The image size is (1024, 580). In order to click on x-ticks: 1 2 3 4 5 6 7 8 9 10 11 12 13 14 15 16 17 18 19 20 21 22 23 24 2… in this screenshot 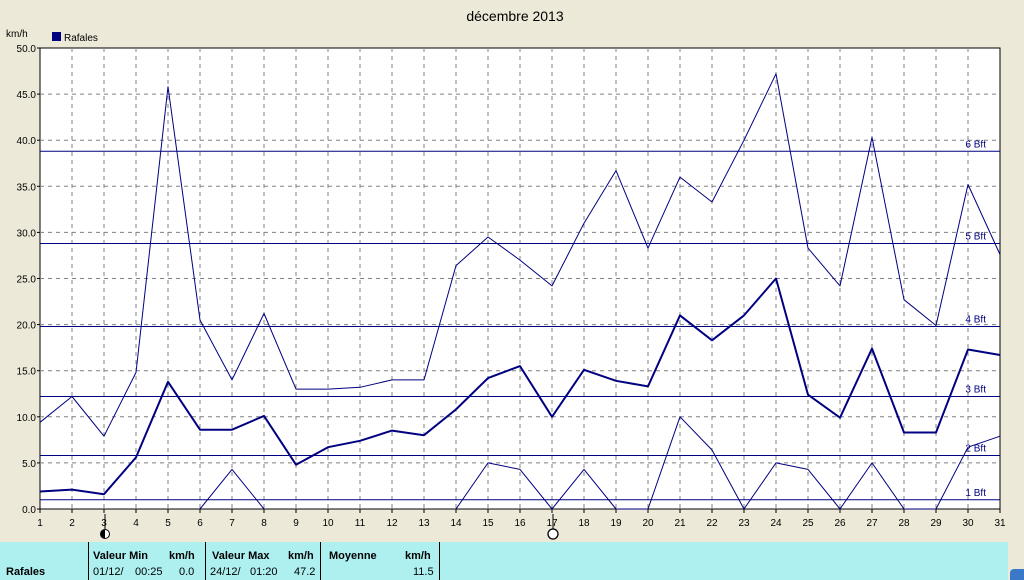, I will do `click(521, 519)`.